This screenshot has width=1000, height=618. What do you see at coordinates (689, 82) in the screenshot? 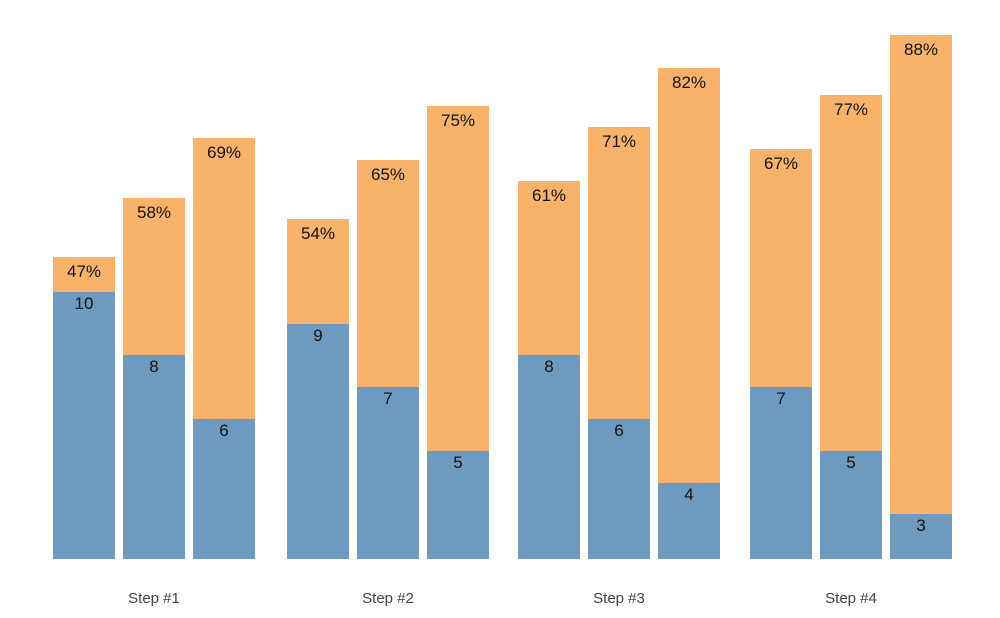
I see `bar-percent-label: 82%` at bounding box center [689, 82].